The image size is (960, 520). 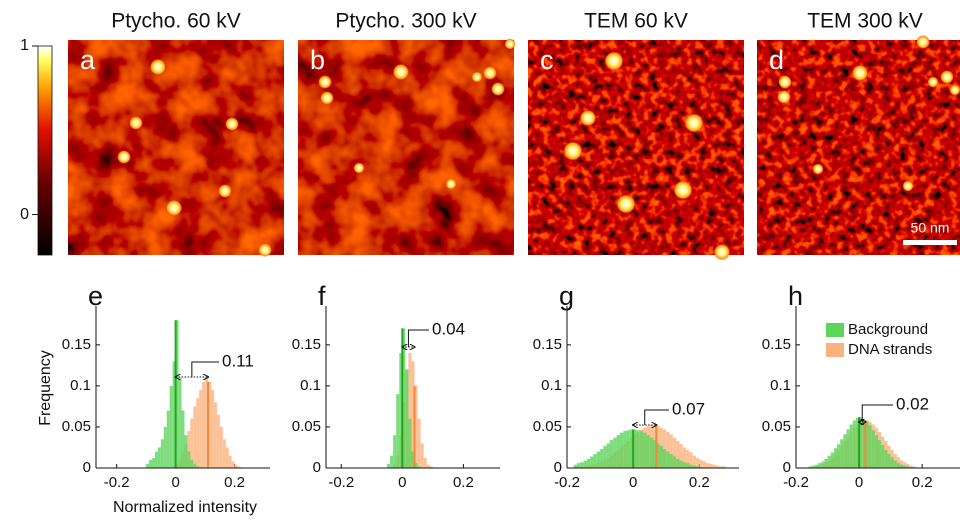 I want to click on colorbar-tick-label: 0, so click(x=24, y=214).